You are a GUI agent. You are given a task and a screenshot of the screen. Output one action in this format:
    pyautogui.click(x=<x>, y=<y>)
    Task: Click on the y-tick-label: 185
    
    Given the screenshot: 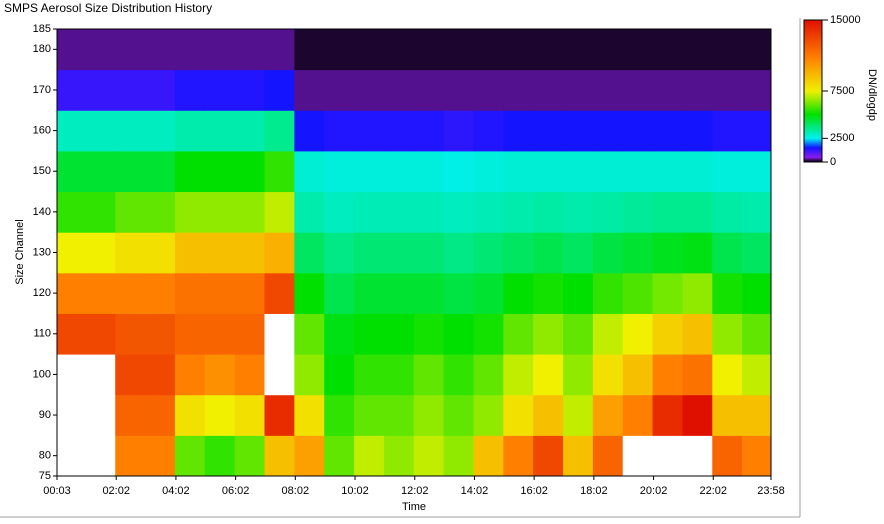 What is the action you would take?
    pyautogui.click(x=42, y=29)
    